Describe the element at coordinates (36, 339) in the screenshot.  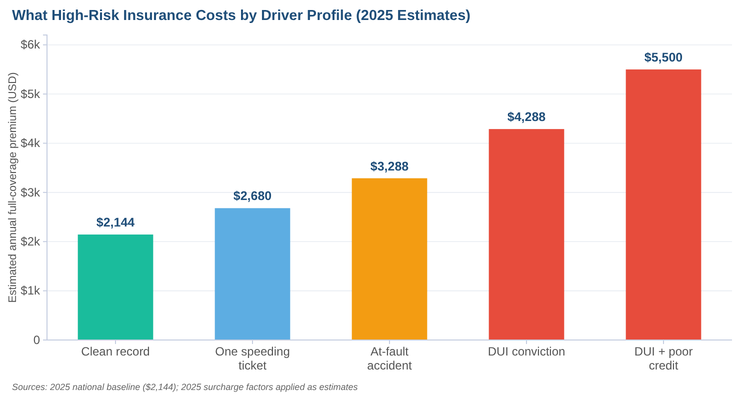
I see `y-tick-label: 0` at that location.